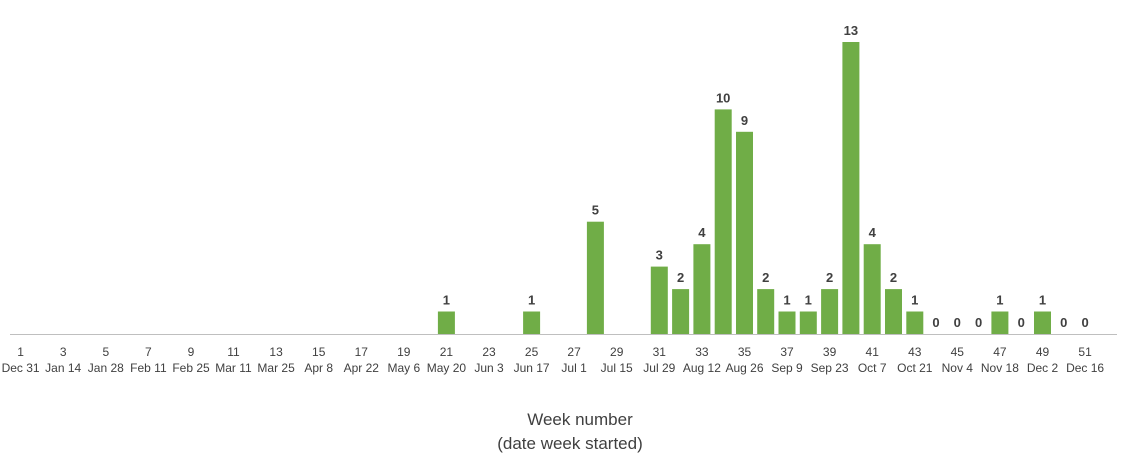 Image resolution: width=1125 pixels, height=458 pixels. What do you see at coordinates (660, 352) in the screenshot?
I see `tick-week-31: 31` at bounding box center [660, 352].